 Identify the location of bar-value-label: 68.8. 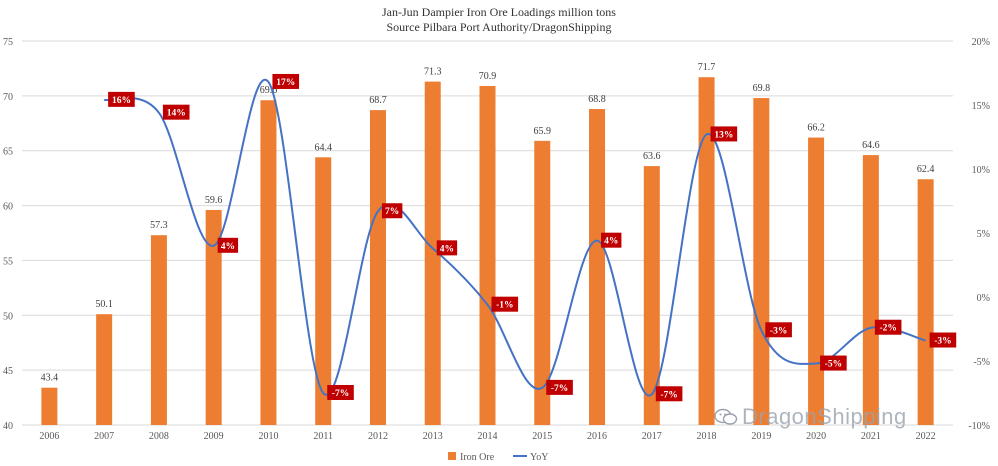
(597, 99).